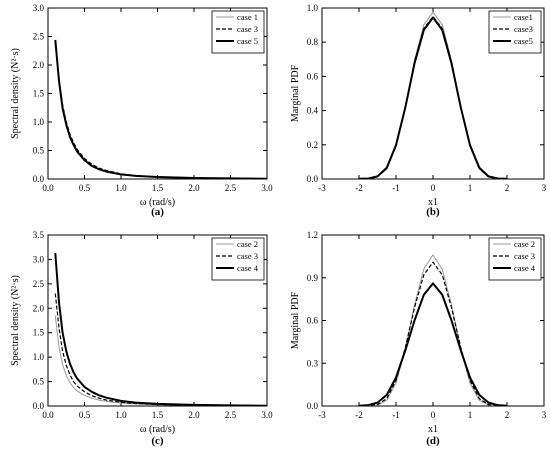  I want to click on legend-label: case 5, so click(247, 41).